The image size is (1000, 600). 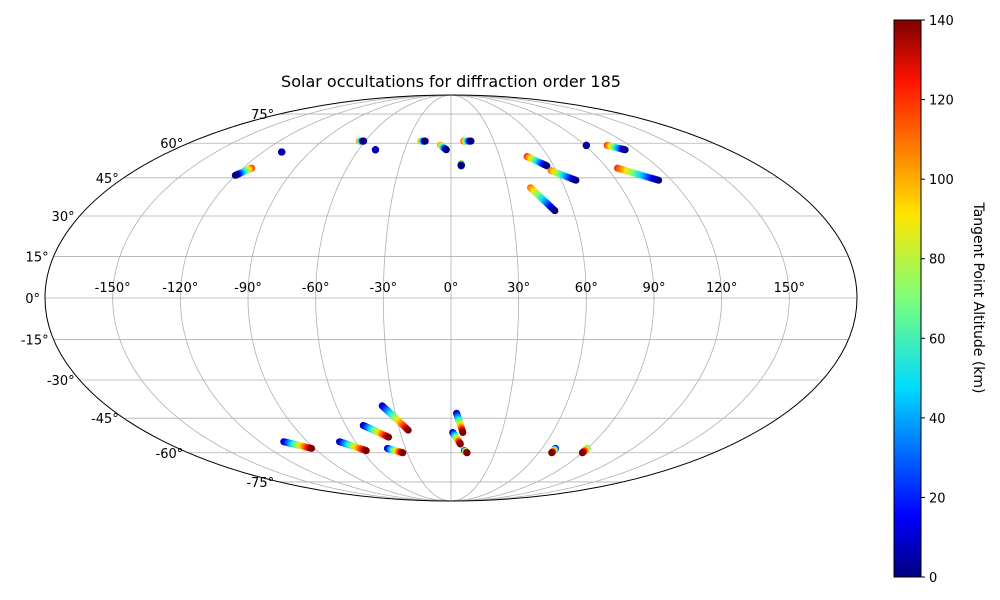 I want to click on colorbar-tick-label: 100, so click(x=941, y=180).